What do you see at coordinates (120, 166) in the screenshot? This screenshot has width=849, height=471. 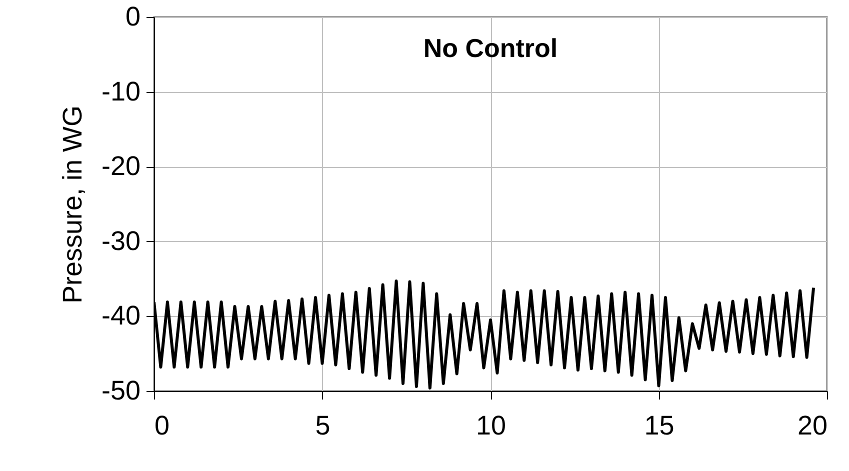 I see `y-tick-label: -20` at bounding box center [120, 166].